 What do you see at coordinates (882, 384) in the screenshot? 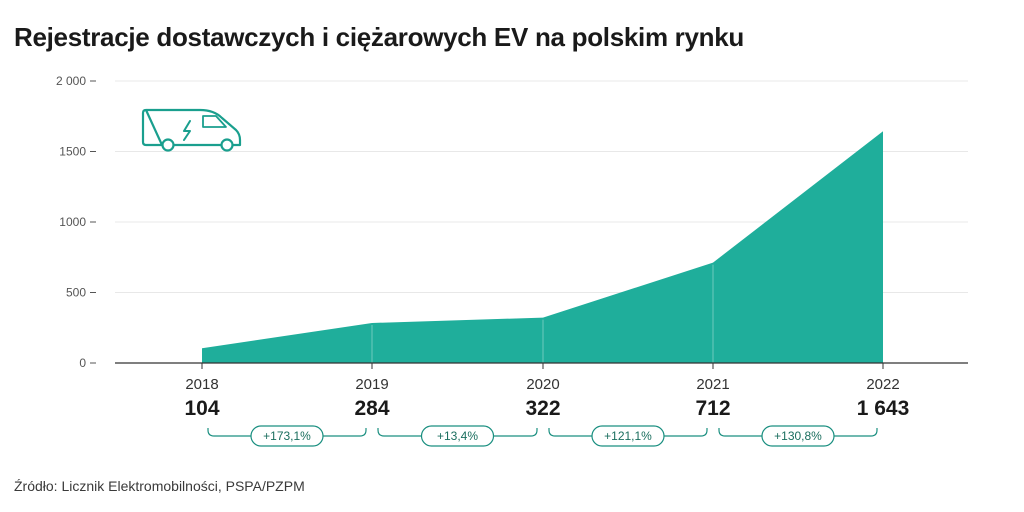
I see `x-tick-label: 2022` at bounding box center [882, 384].